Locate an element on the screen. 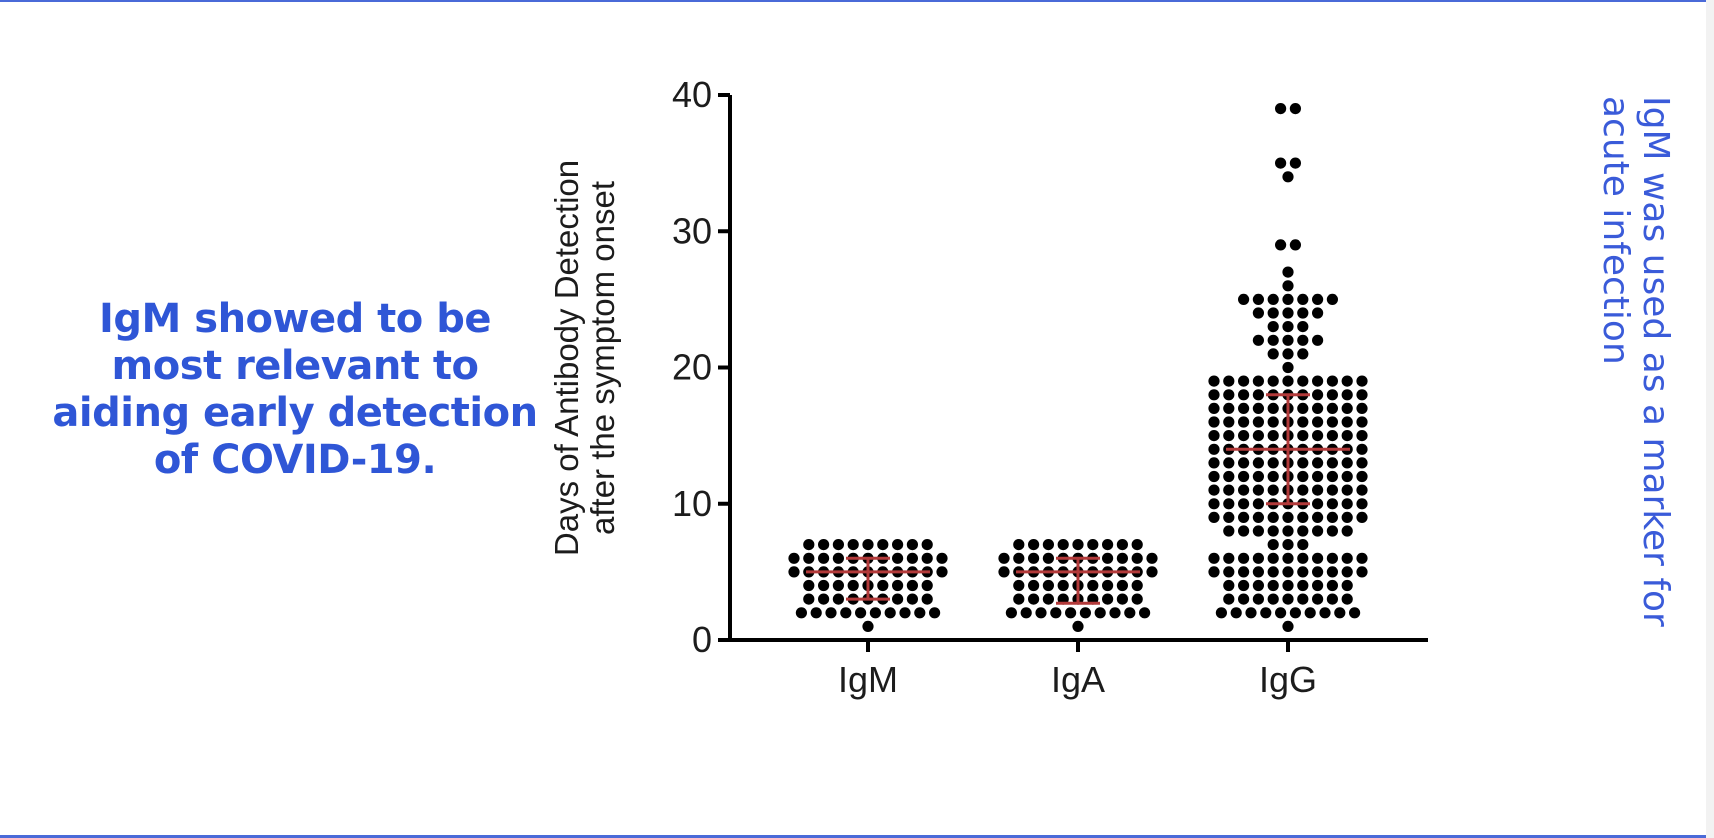 Image resolution: width=1714 pixels, height=838 pixels. x-tick-label: IgM is located at coordinates (868, 679).